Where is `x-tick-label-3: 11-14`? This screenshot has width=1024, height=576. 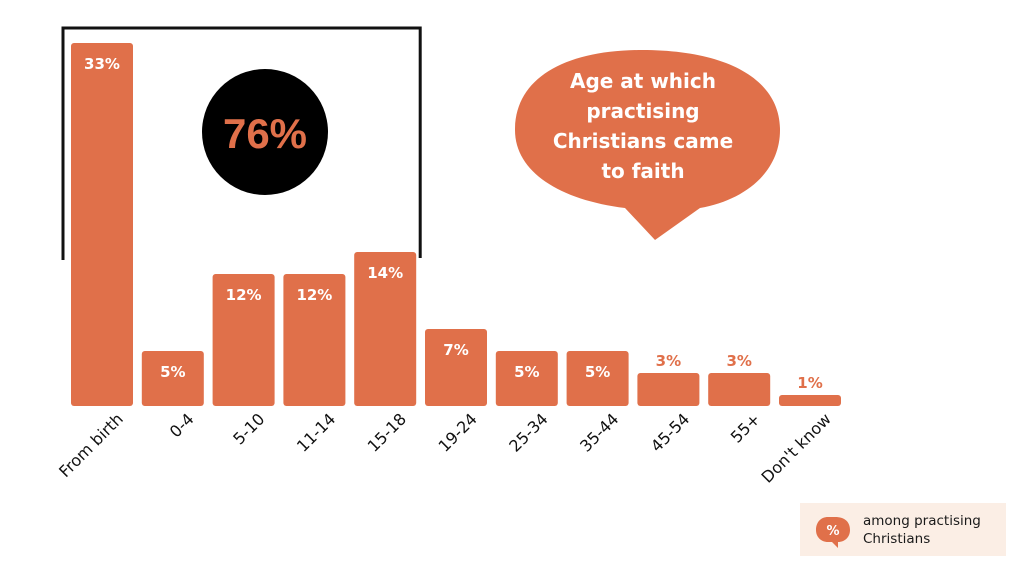
x-tick-label-3: 11-14 is located at coordinates (316, 432).